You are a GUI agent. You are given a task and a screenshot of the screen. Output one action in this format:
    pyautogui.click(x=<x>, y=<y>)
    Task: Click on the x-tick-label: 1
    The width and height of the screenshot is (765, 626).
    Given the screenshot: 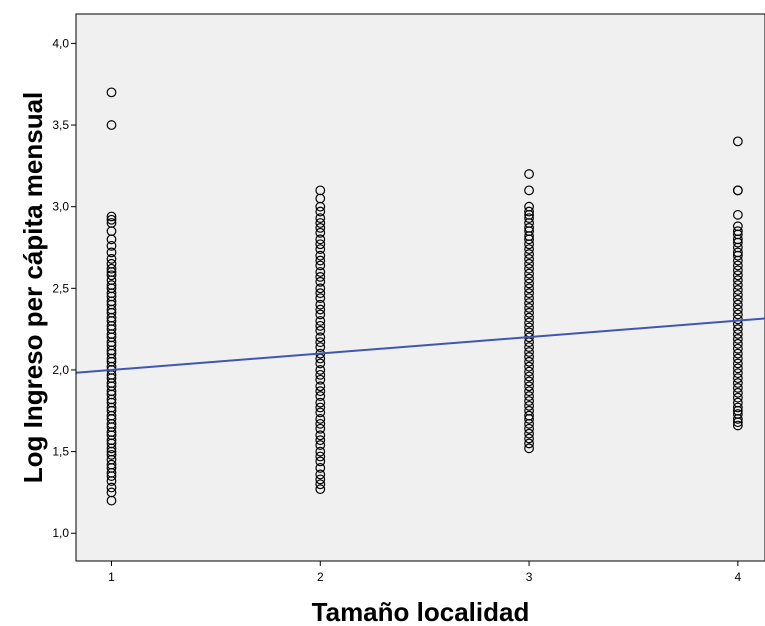 What is the action you would take?
    pyautogui.click(x=111, y=577)
    